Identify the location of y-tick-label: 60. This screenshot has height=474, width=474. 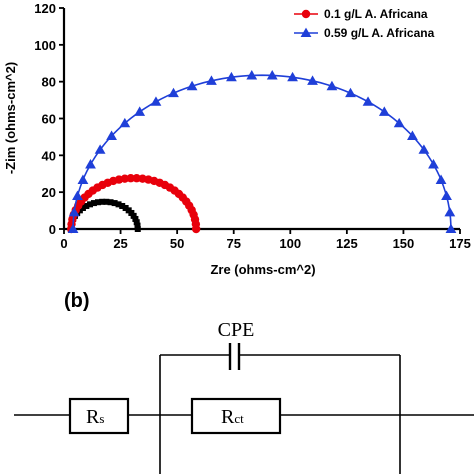
(49, 119).